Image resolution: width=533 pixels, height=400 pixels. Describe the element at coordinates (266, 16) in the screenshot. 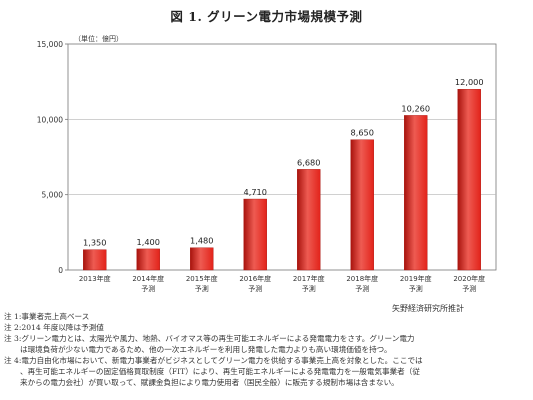

I see `figure-title: 図 1. グリーン電力市場規模予測` at that location.